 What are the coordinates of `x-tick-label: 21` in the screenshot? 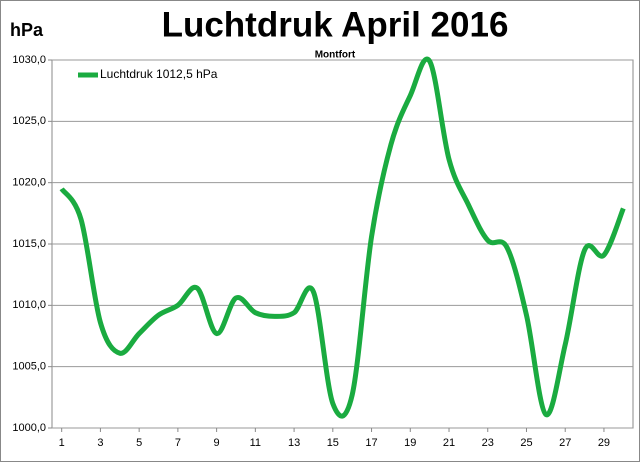 It's located at (449, 443).